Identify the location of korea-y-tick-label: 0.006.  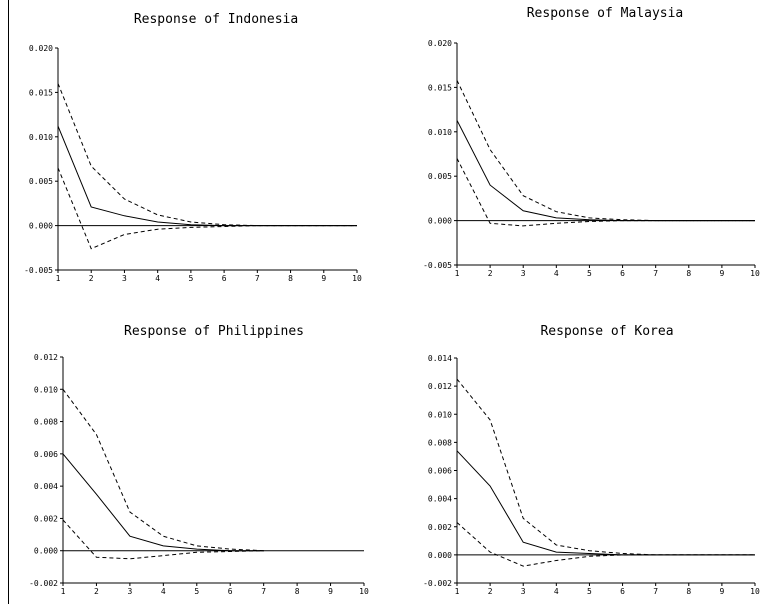
(440, 471).